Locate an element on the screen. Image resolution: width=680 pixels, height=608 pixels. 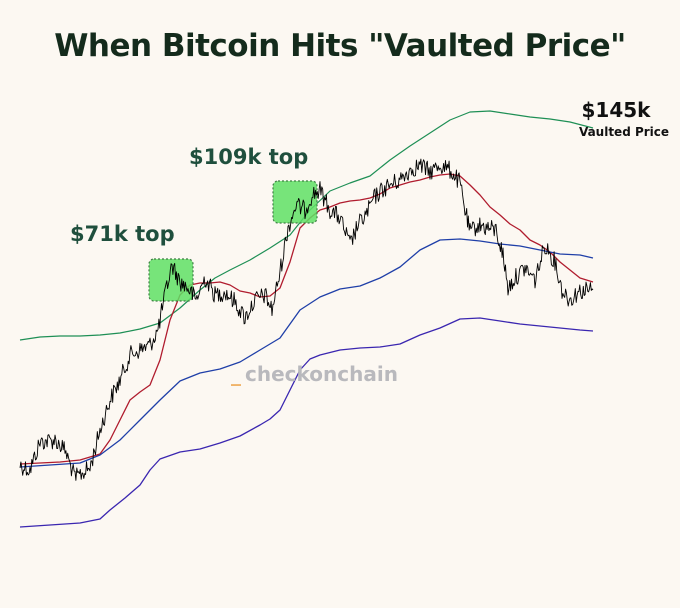
chart-title: When Bitcoin Hits "Vaulted Price" is located at coordinates (340, 46).